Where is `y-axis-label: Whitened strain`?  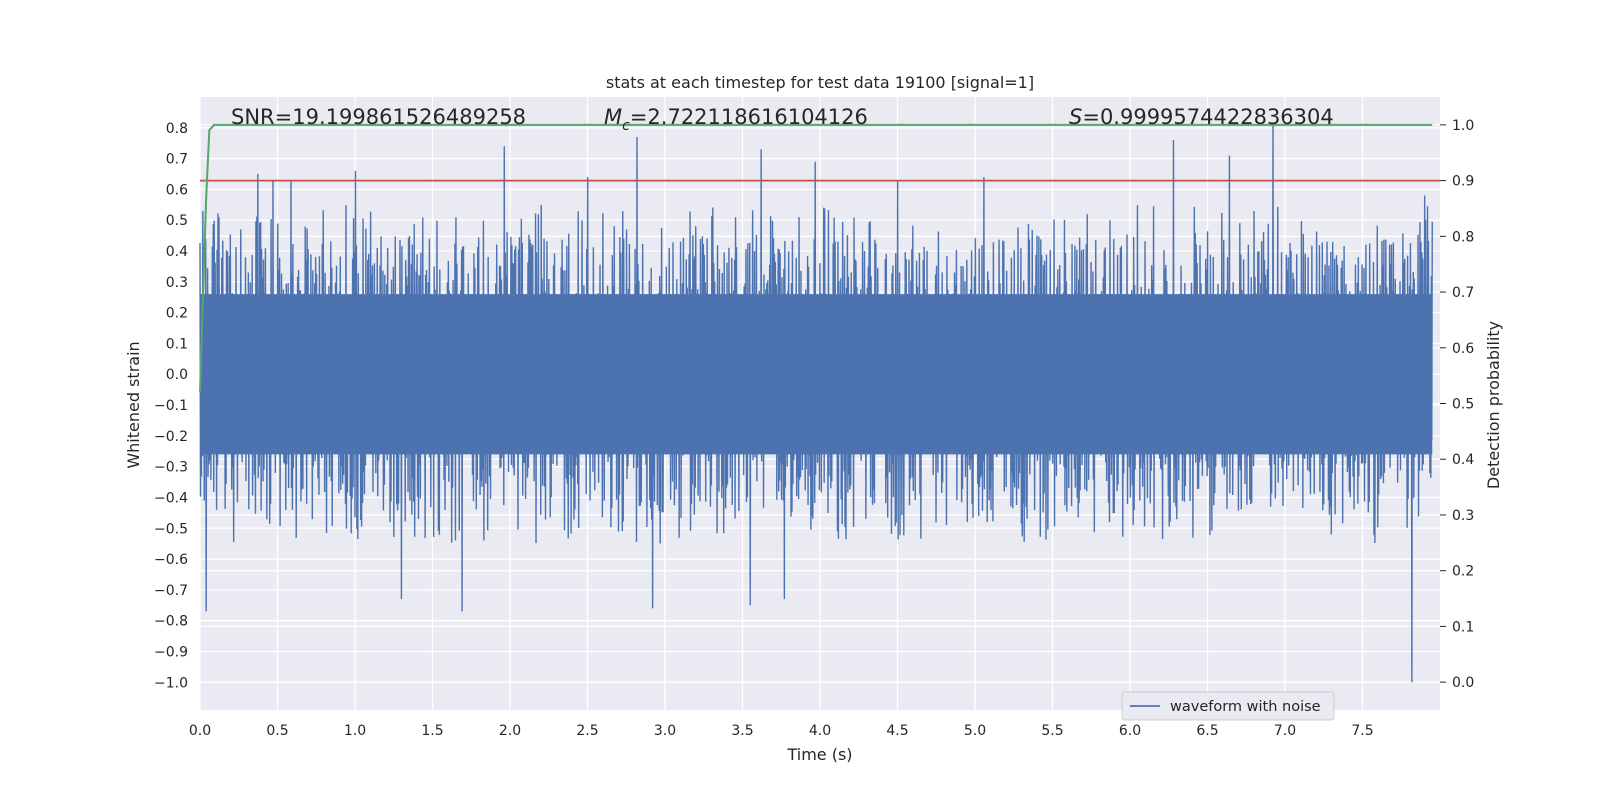
y-axis-label: Whitened strain is located at coordinates (133, 404).